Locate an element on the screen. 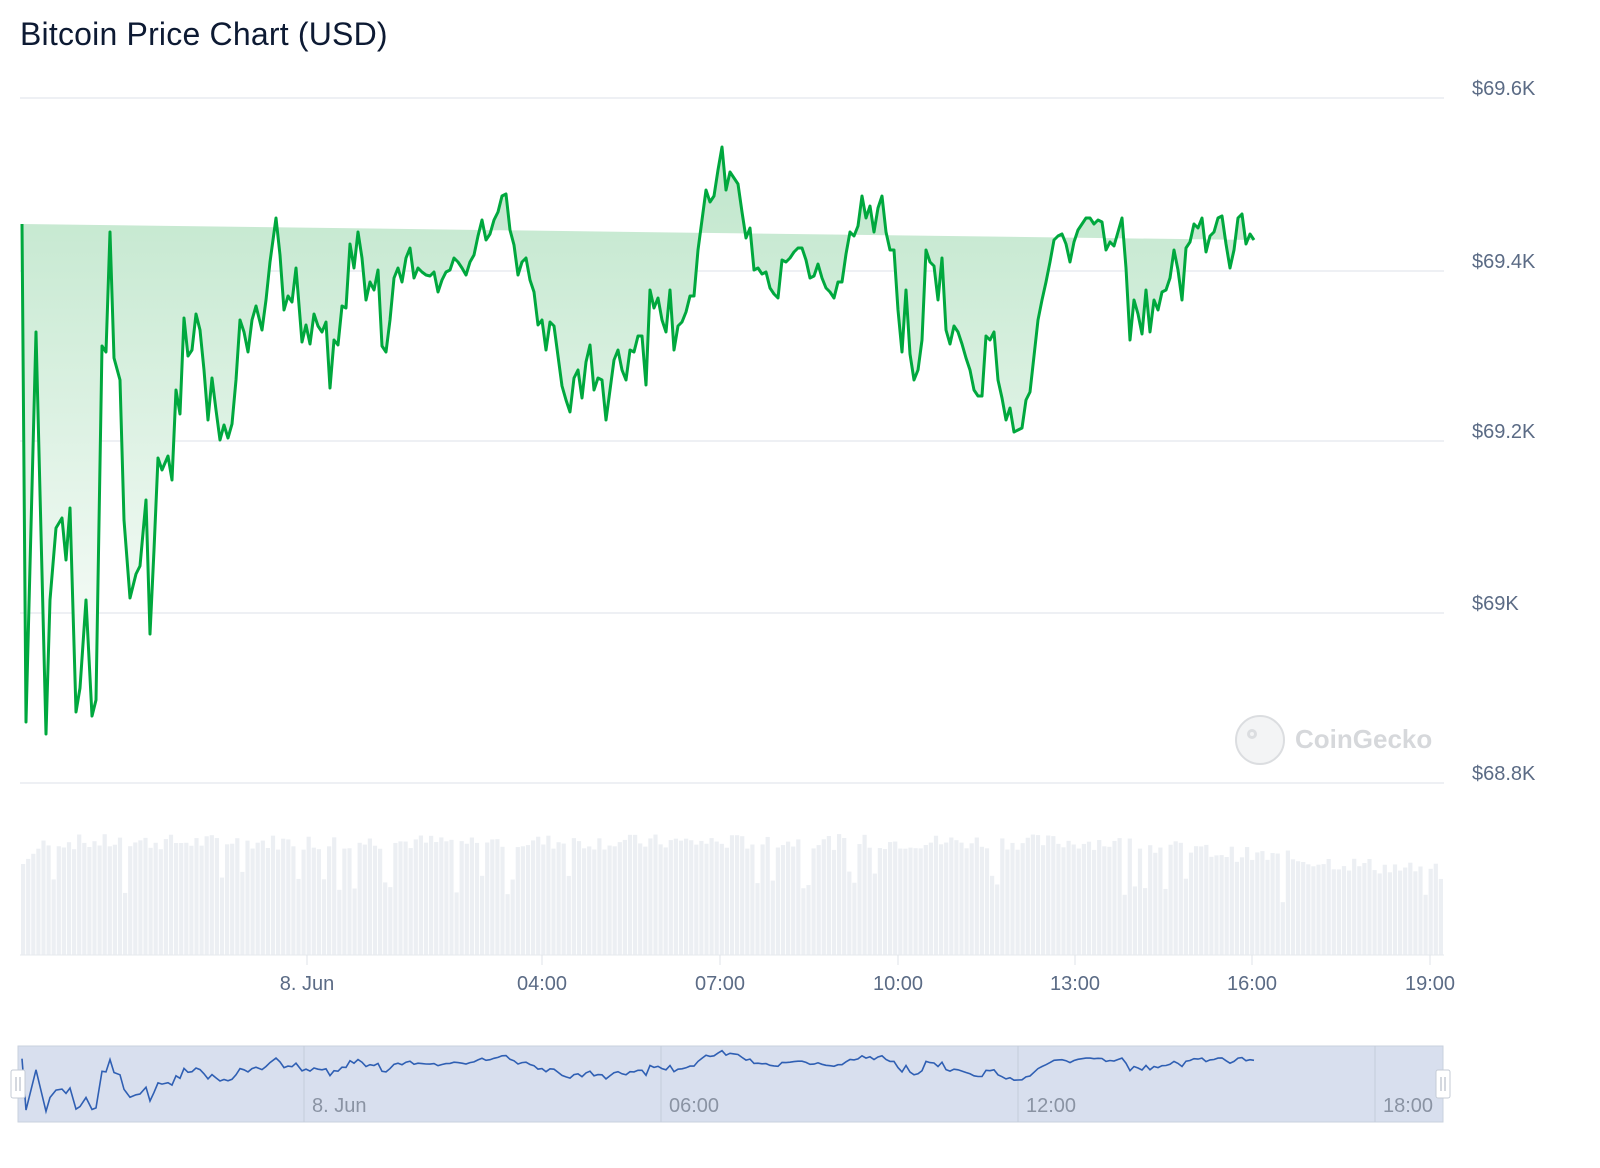 Image resolution: width=1600 pixels, height=1168 pixels. x-tick-label: 13:00 is located at coordinates (1075, 984).